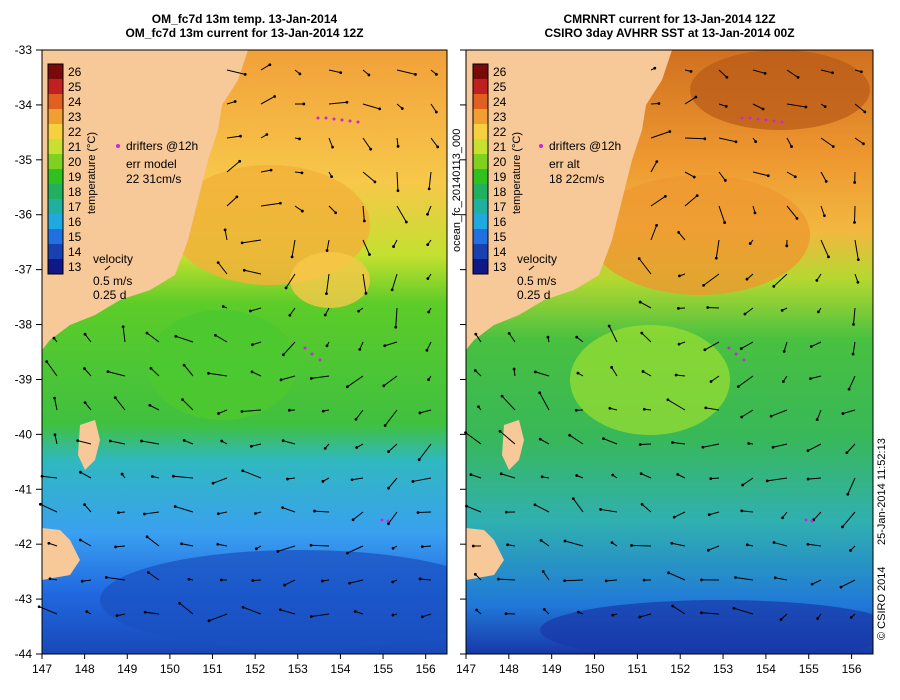 The width and height of the screenshot is (900, 700). Describe the element at coordinates (531, 268) in the screenshot. I see `right-velocity-scale-arrow` at that location.